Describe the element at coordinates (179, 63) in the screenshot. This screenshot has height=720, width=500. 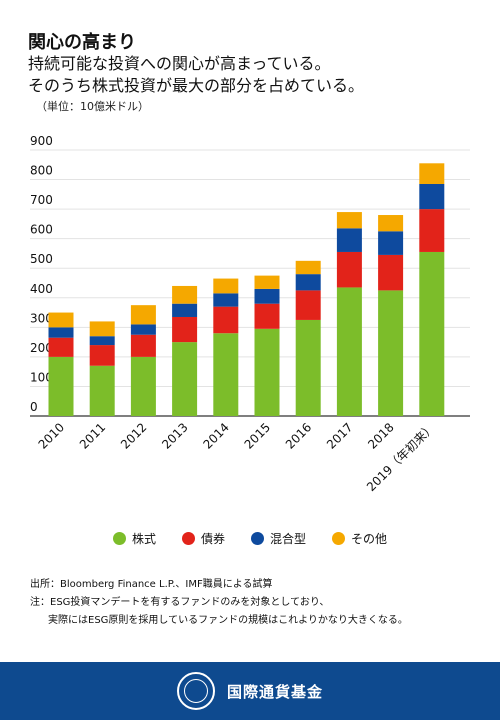
I see `subtitle-line-1: 持続可能な投資への関心が高まっている。` at that location.